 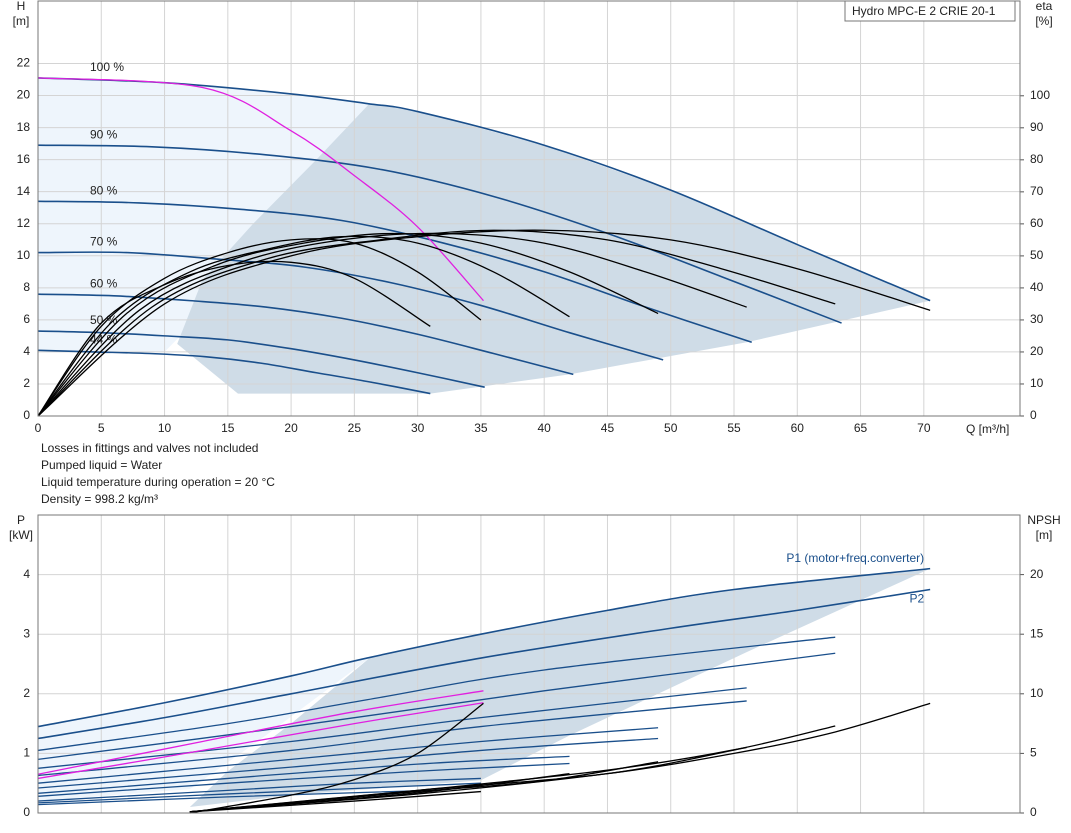 I want to click on speed-label: 80 %, so click(x=104, y=190).